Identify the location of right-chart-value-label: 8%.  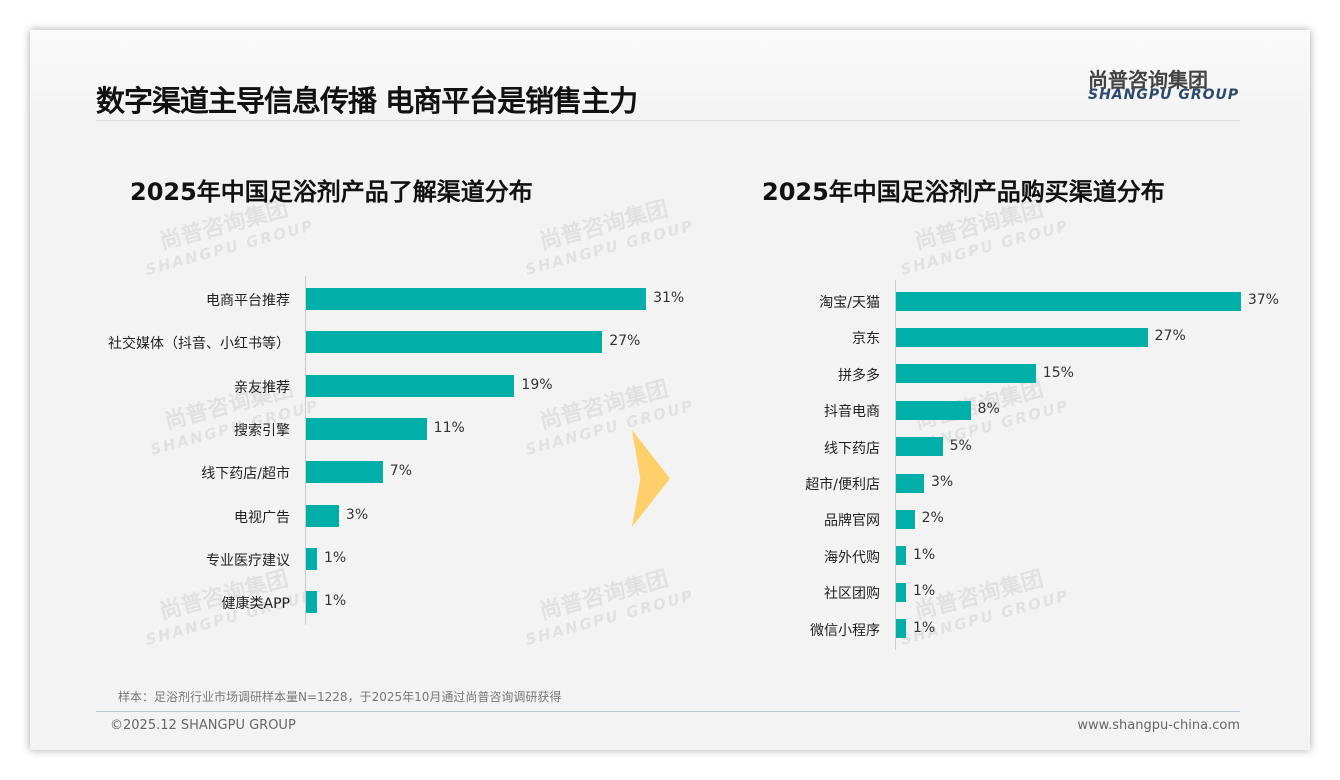
(988, 409).